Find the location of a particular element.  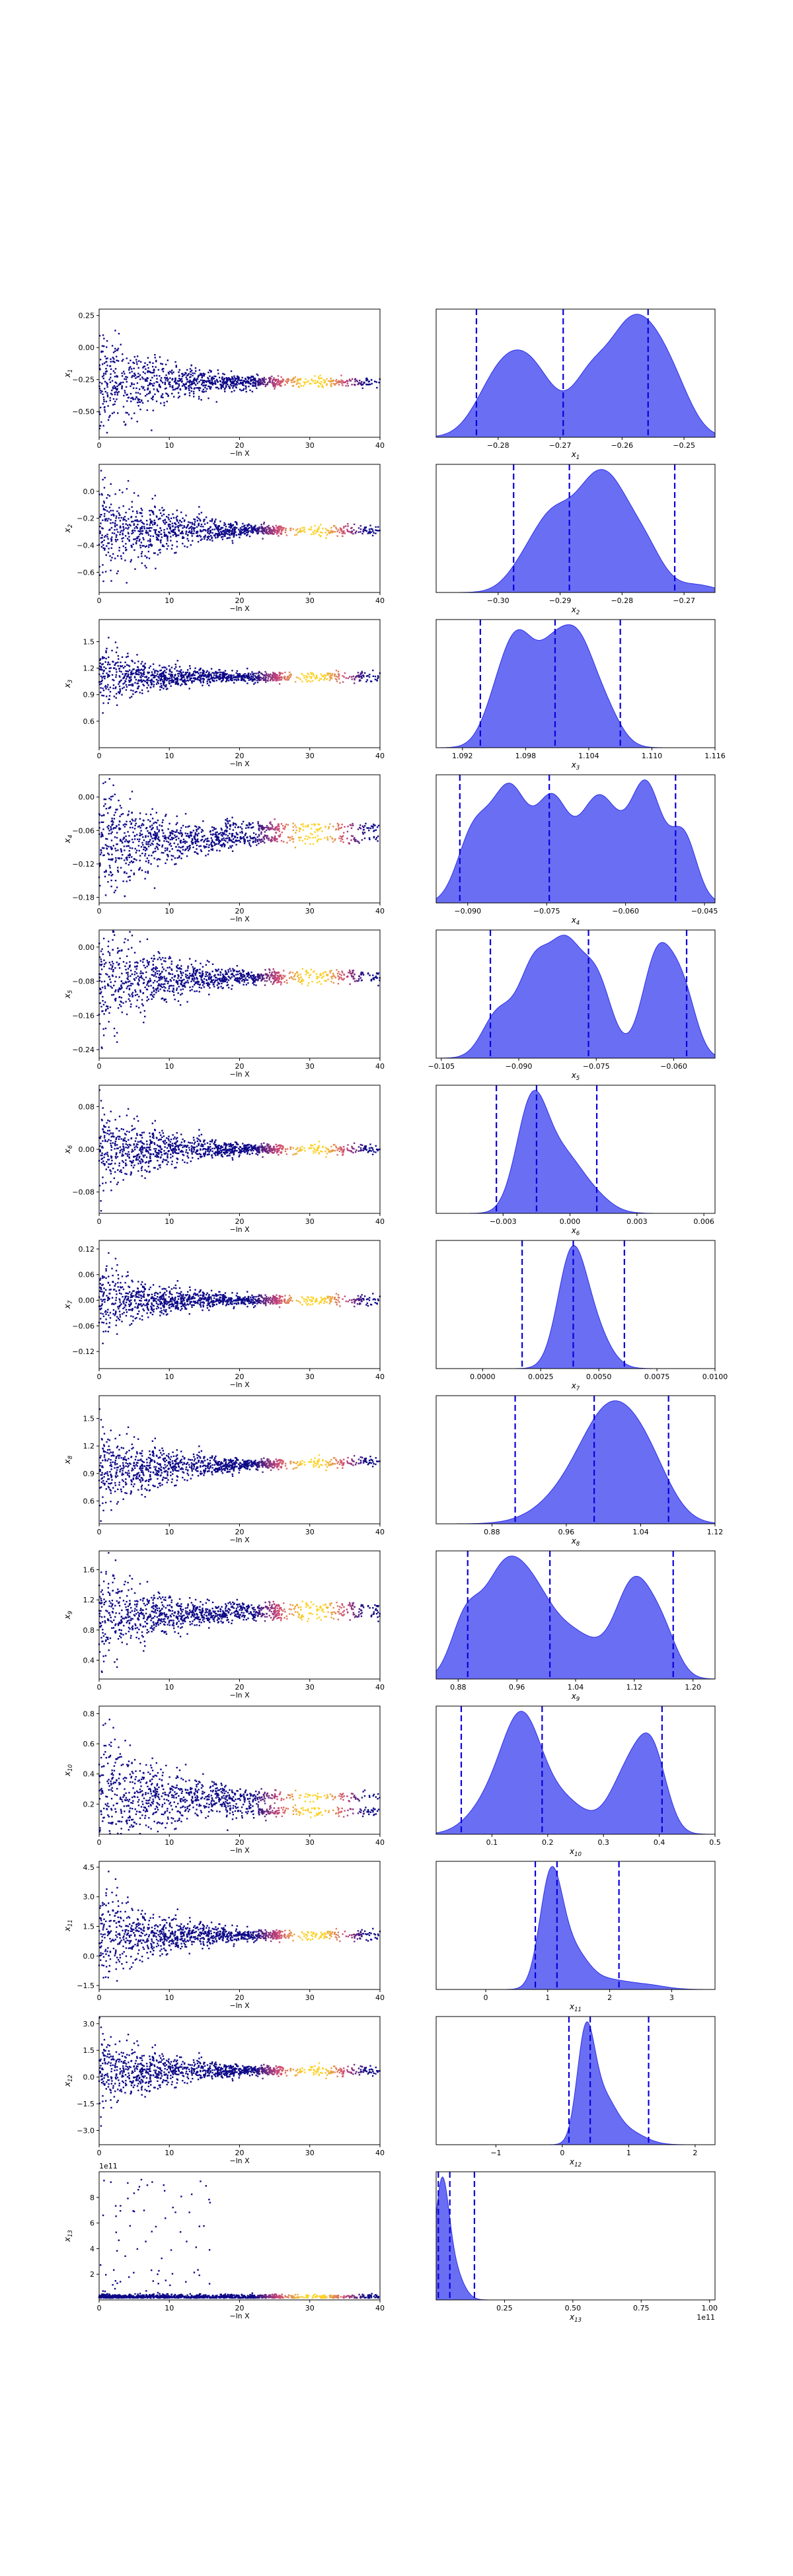

x-tick-label: 1.098 is located at coordinates (526, 756).